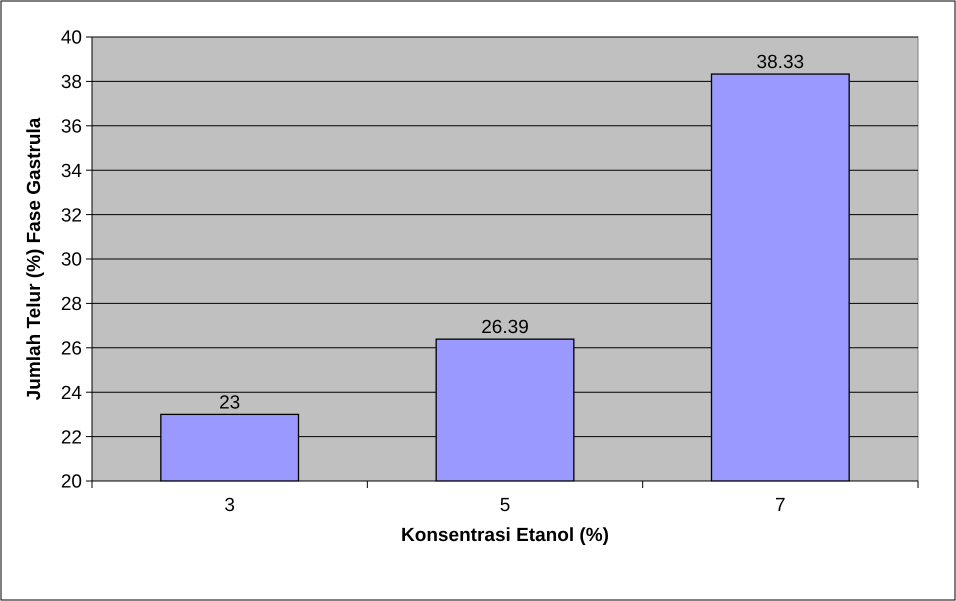  I want to click on y-tick-label: 32, so click(71, 215).